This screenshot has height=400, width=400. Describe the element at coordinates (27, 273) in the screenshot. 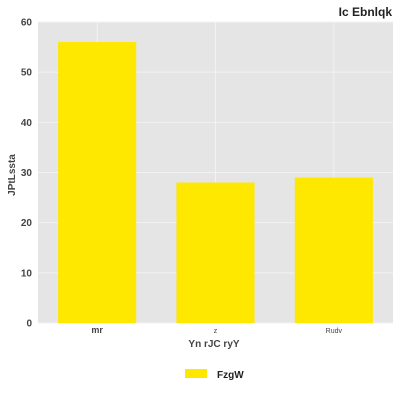

I see `y-tick-label: 10` at that location.